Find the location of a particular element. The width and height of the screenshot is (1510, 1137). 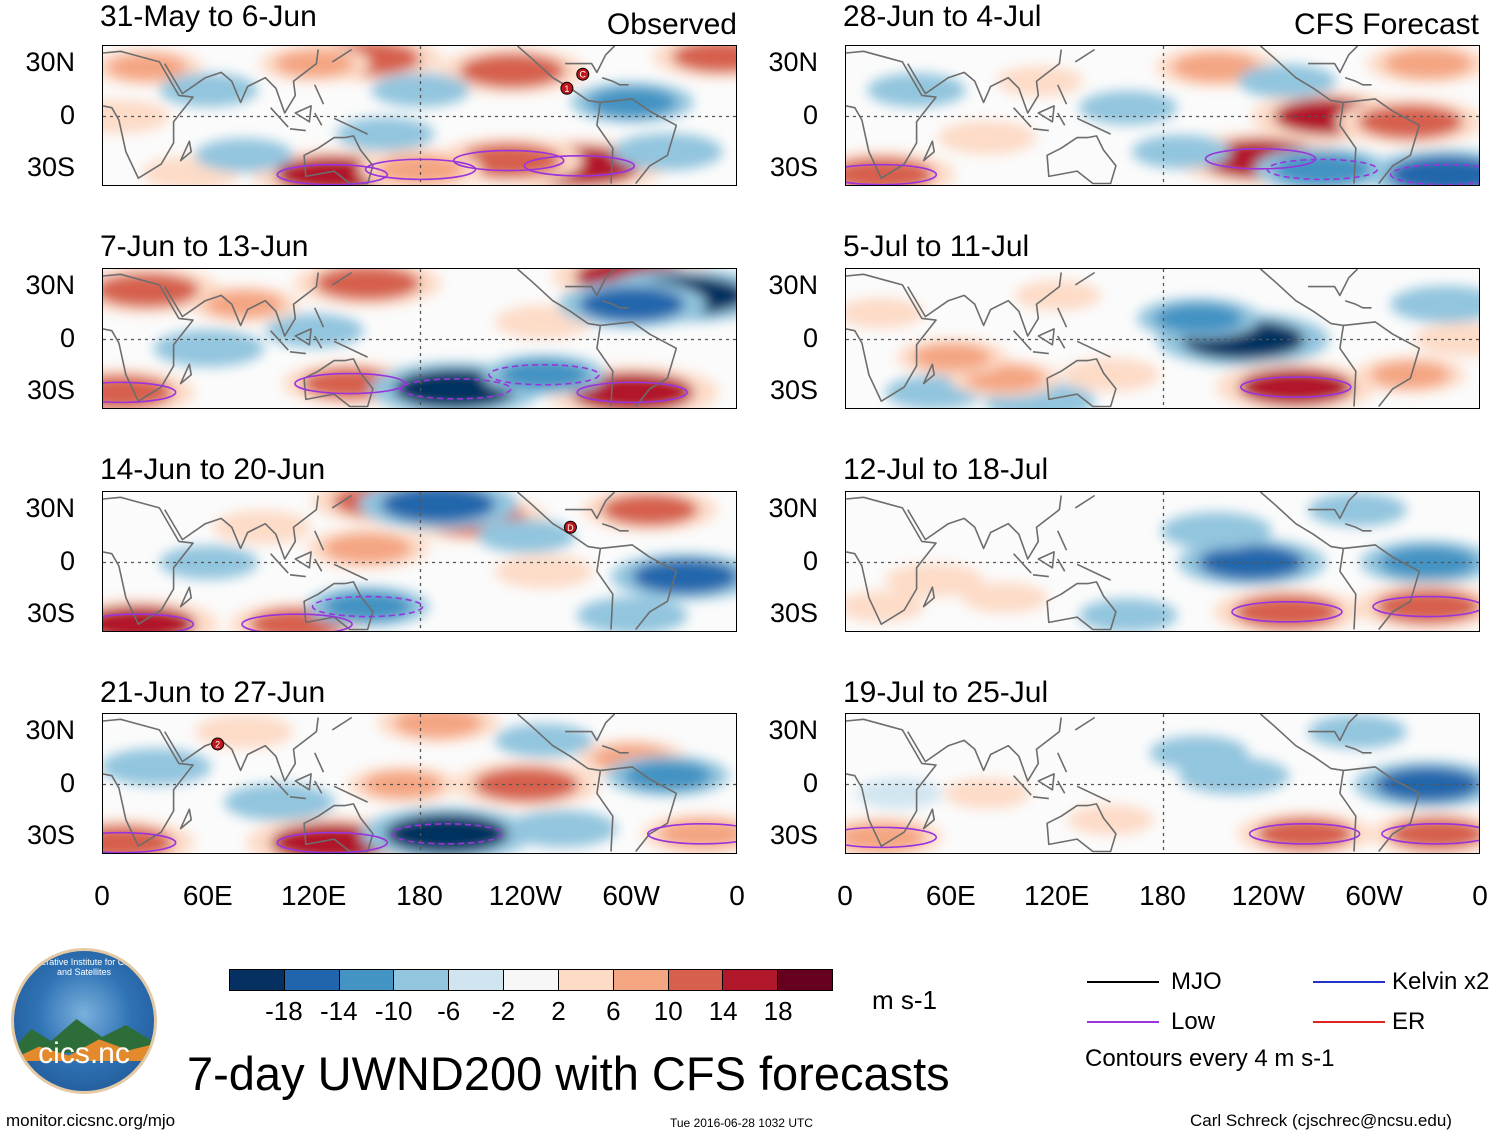

map-panel: 2 is located at coordinates (419, 783).